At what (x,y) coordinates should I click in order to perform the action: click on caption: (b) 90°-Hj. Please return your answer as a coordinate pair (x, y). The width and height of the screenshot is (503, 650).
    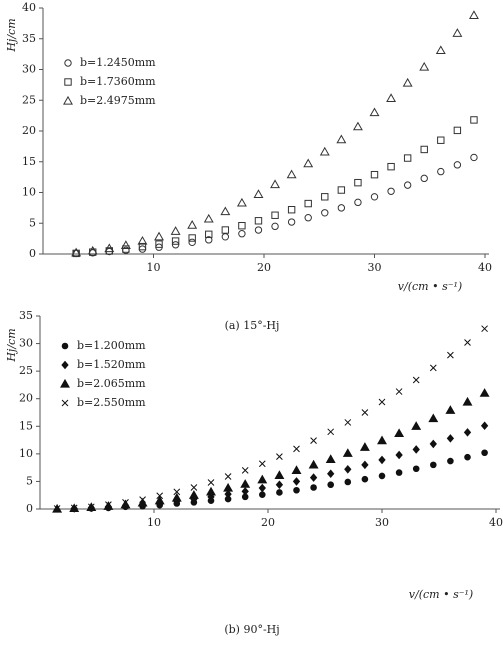
    Looking at the image, I should click on (251, 629).